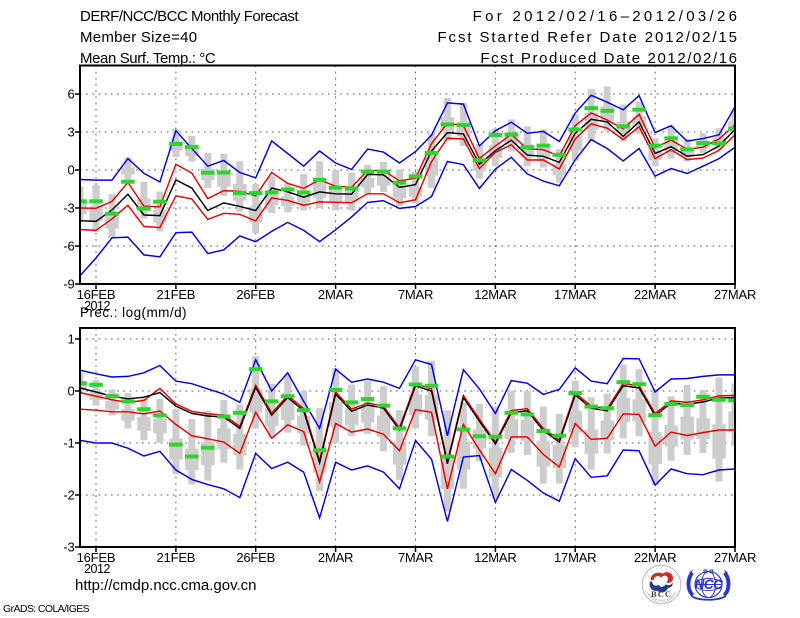 The width and height of the screenshot is (800, 618). Describe the element at coordinates (68, 495) in the screenshot. I see `svg-text: -2` at that location.